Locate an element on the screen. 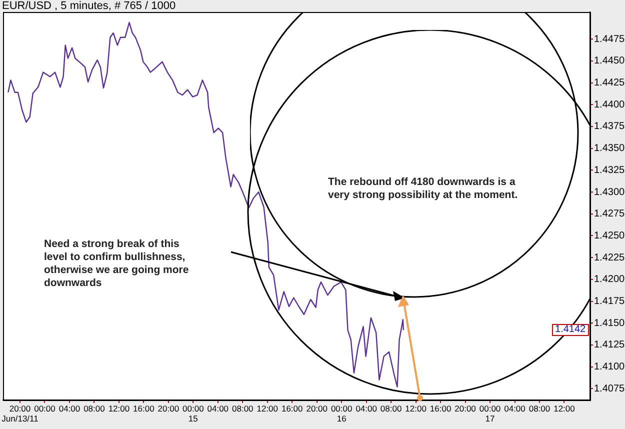  y-tick-label: 1.4075 is located at coordinates (609, 388).